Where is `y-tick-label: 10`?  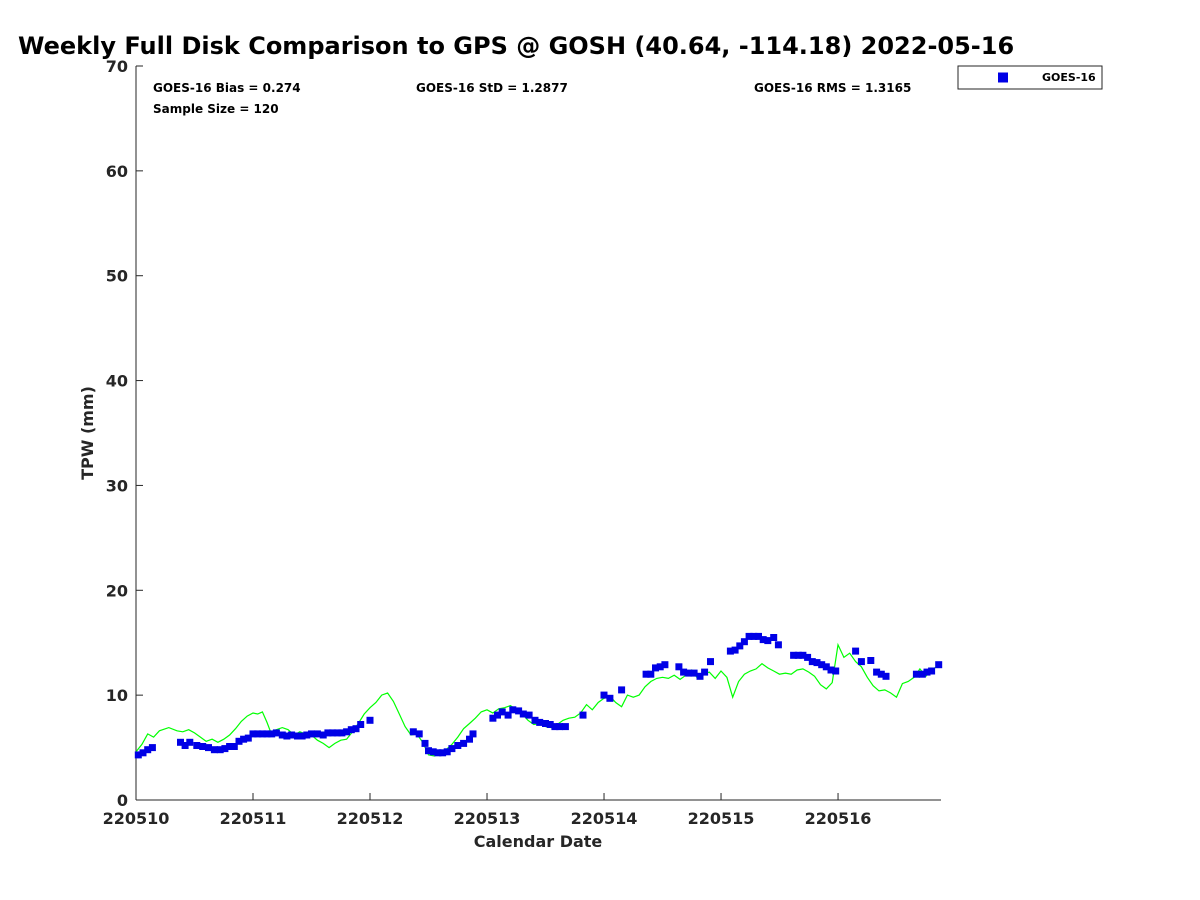
y-tick-label: 10 is located at coordinates (117, 695).